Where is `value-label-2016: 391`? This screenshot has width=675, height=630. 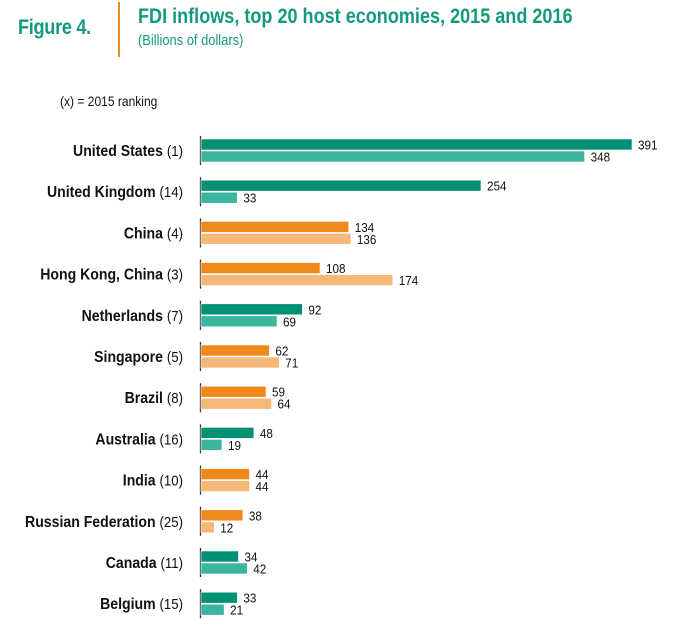 value-label-2016: 391 is located at coordinates (648, 145).